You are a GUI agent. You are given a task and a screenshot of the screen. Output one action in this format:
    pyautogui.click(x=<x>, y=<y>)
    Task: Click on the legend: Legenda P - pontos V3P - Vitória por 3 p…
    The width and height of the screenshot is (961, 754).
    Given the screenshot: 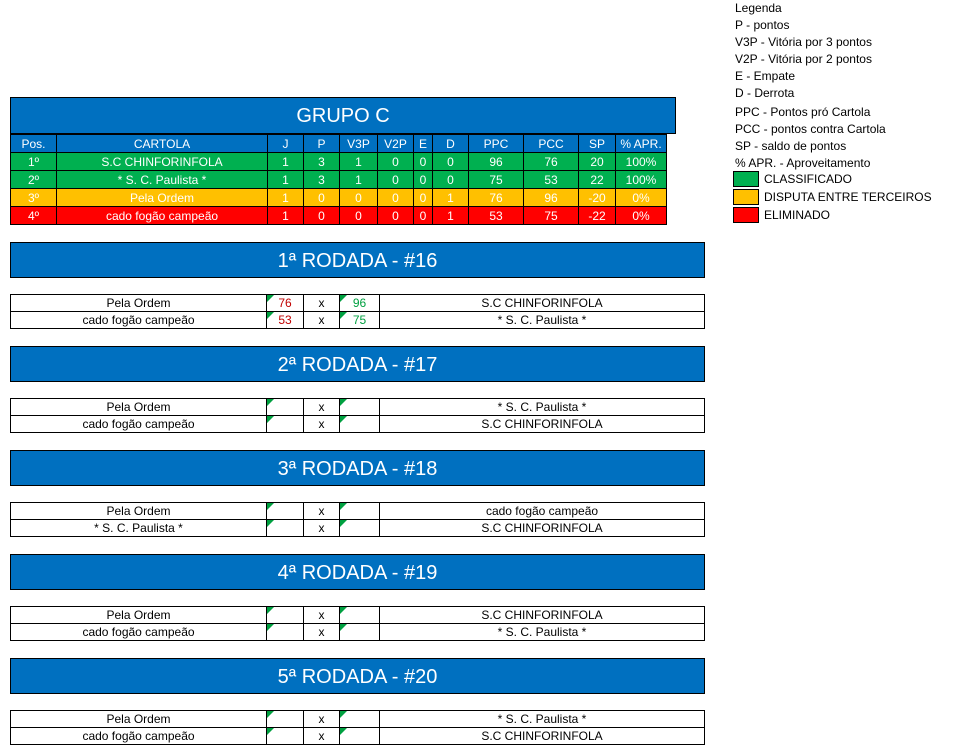 What is the action you would take?
    pyautogui.click(x=810, y=86)
    